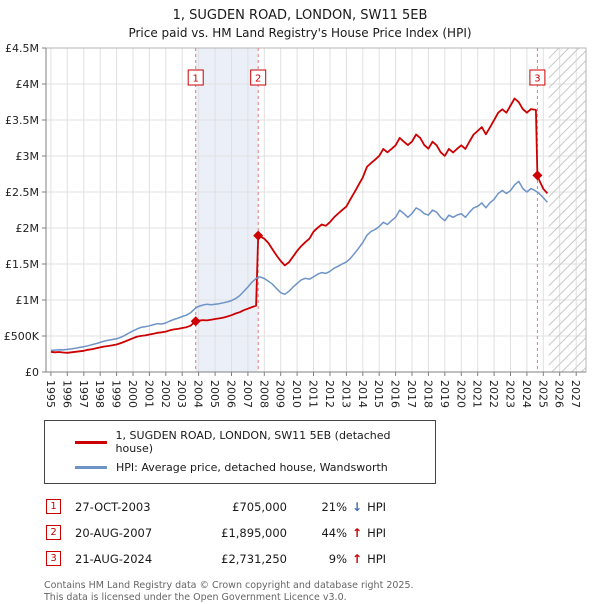  I want to click on transaction-row-1: 1 27-OCT-2003 £705,000 21% ↓ HPI, so click(323, 507).